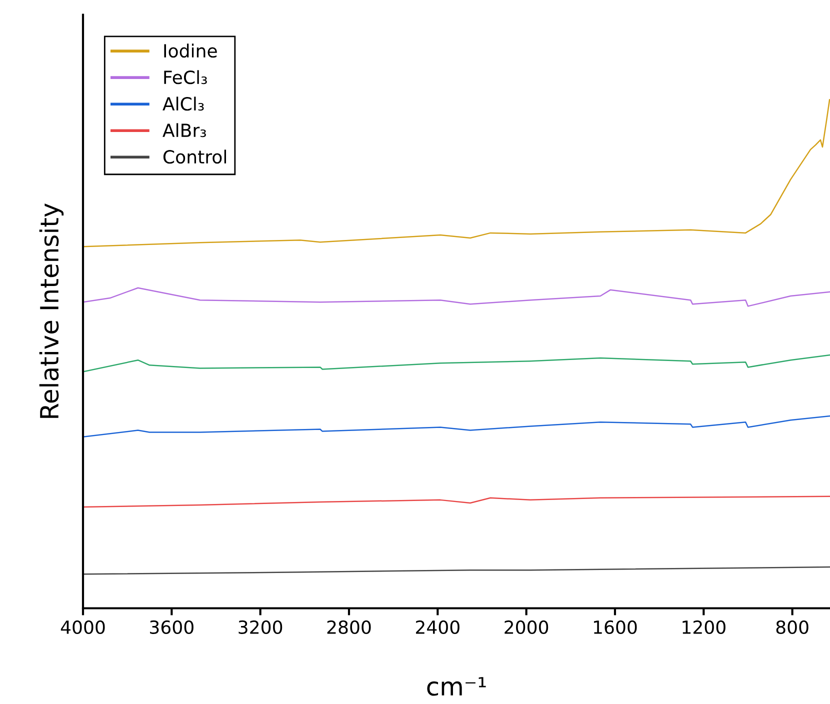 The image size is (830, 704). Describe the element at coordinates (792, 627) in the screenshot. I see `x-tick-label: 800` at that location.